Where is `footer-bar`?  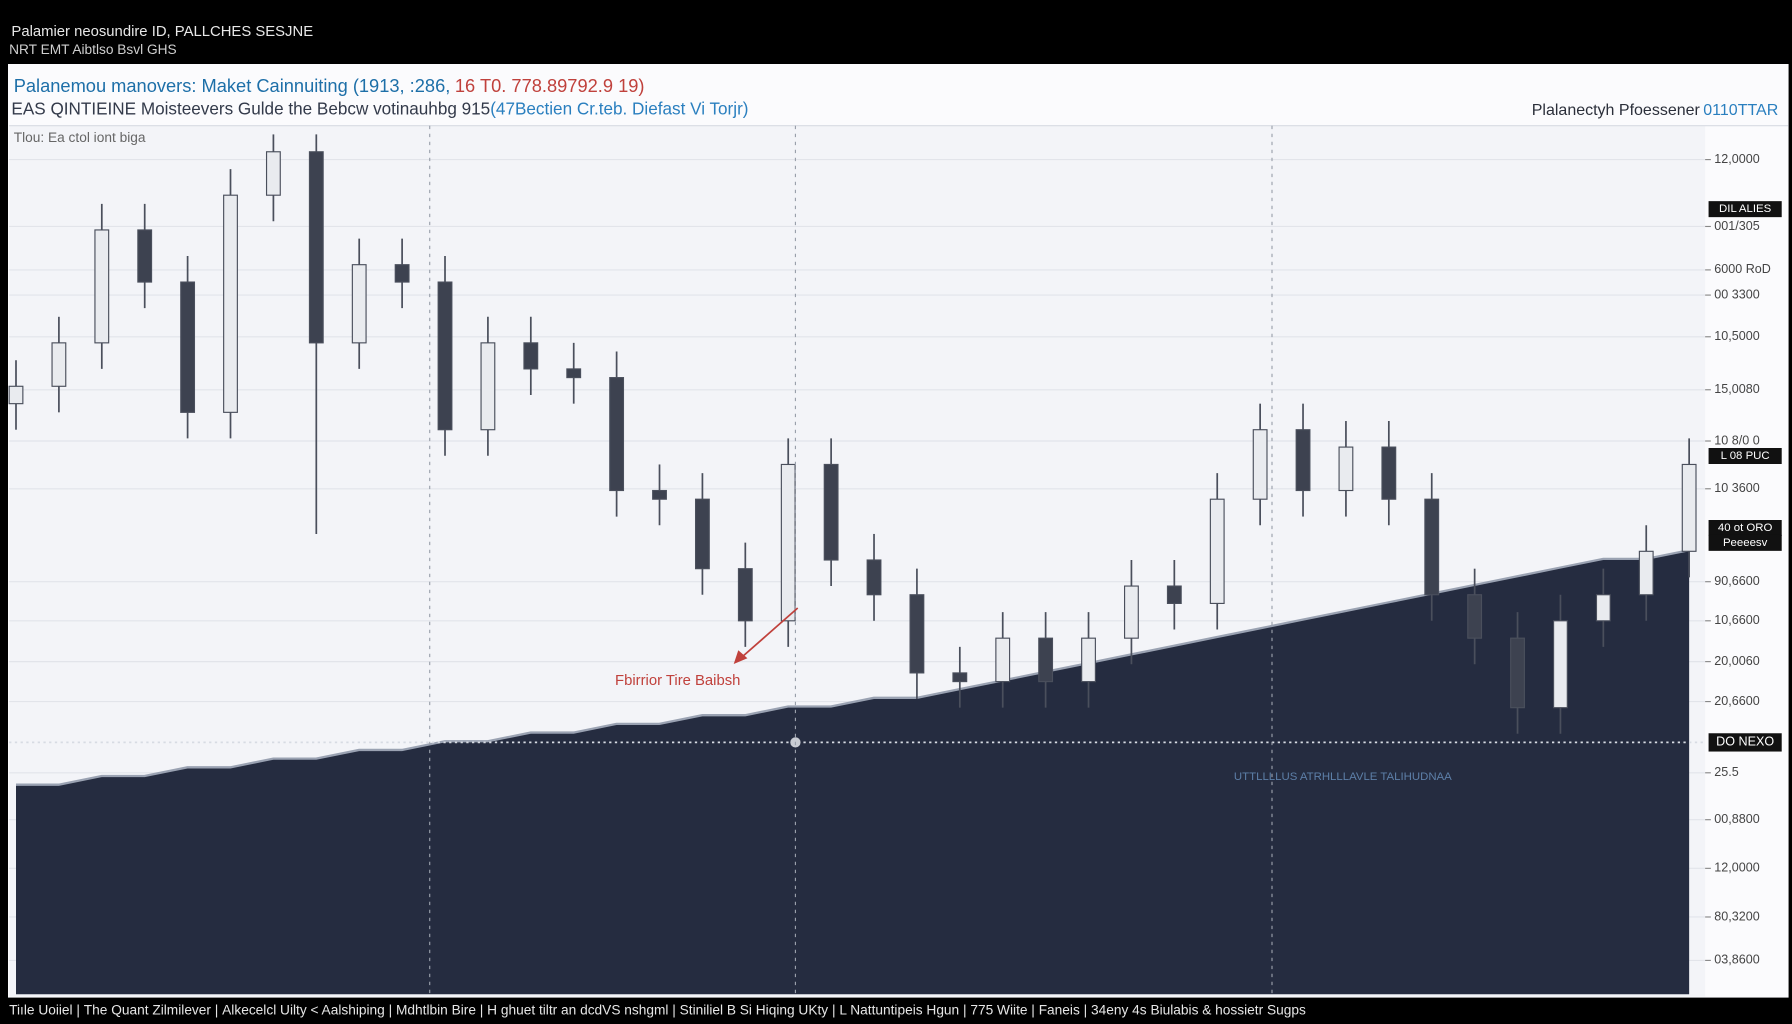 footer-bar is located at coordinates (896, 1010).